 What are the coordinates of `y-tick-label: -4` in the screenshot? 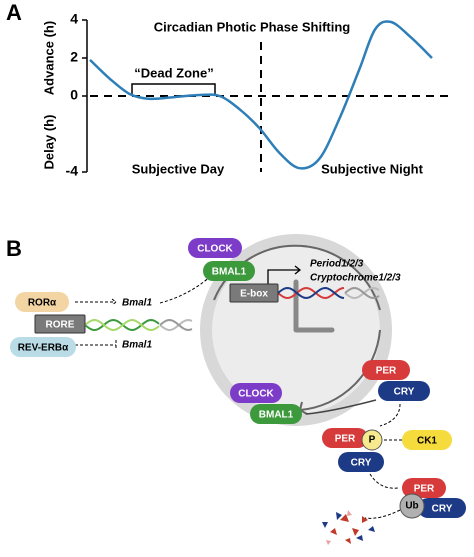 It's located at (72, 171).